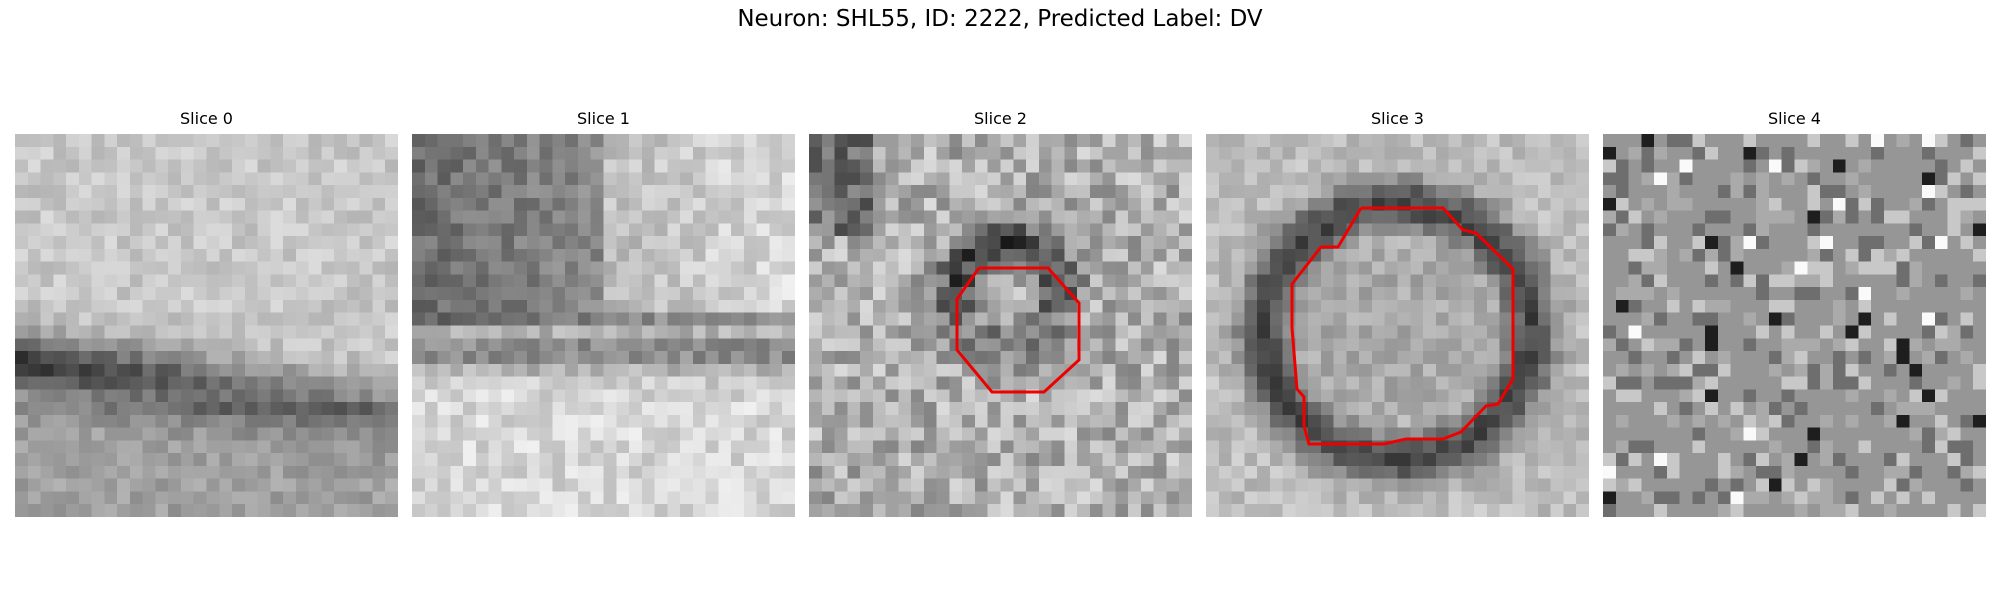  I want to click on slice-panel-0: Slice 0, so click(206, 312).